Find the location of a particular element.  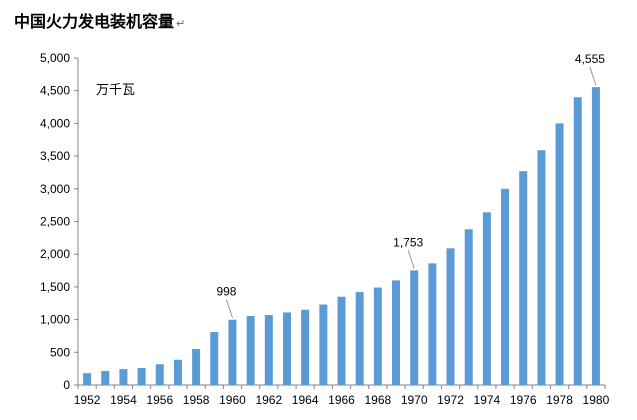

bar-1961 is located at coordinates (250, 350).